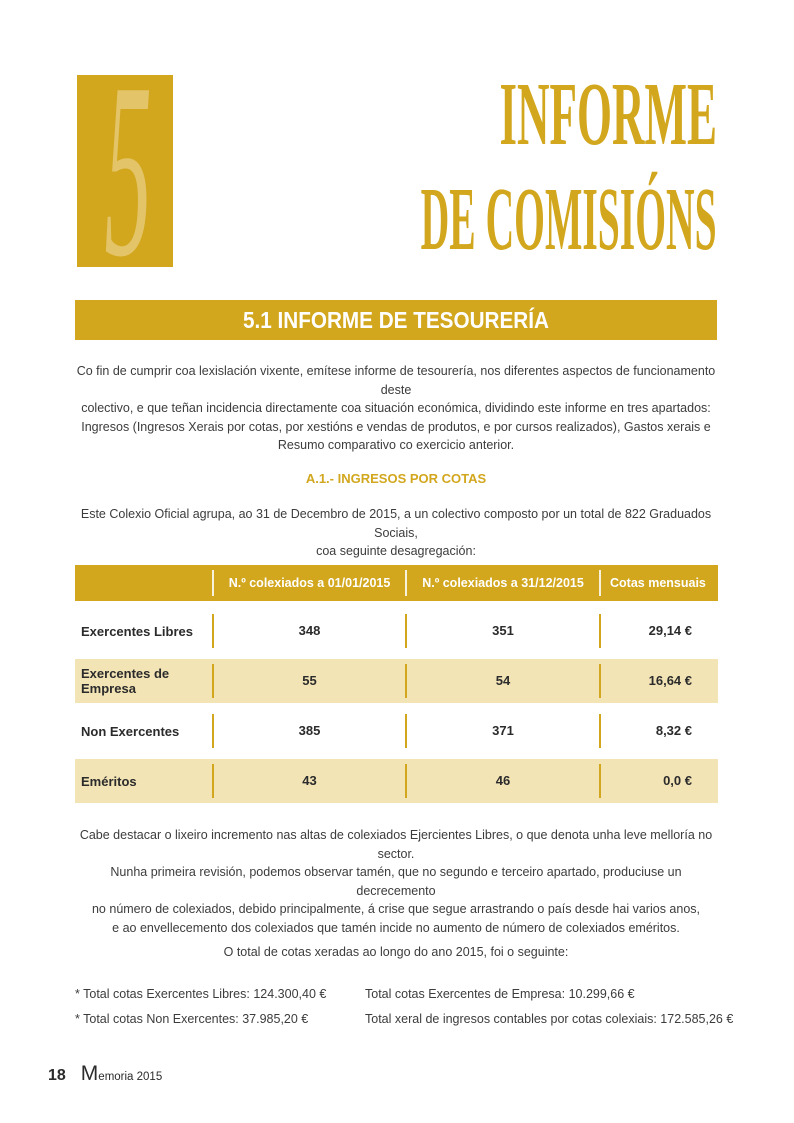  Describe the element at coordinates (396, 478) in the screenshot. I see `subsection-heading: A.1.- INGRESOS POR COTAS` at that location.